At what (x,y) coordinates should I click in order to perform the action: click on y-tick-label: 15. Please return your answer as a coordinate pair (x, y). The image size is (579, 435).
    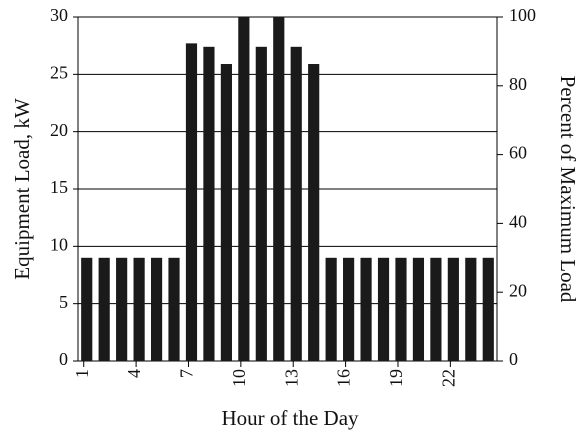
    Looking at the image, I should click on (59, 187).